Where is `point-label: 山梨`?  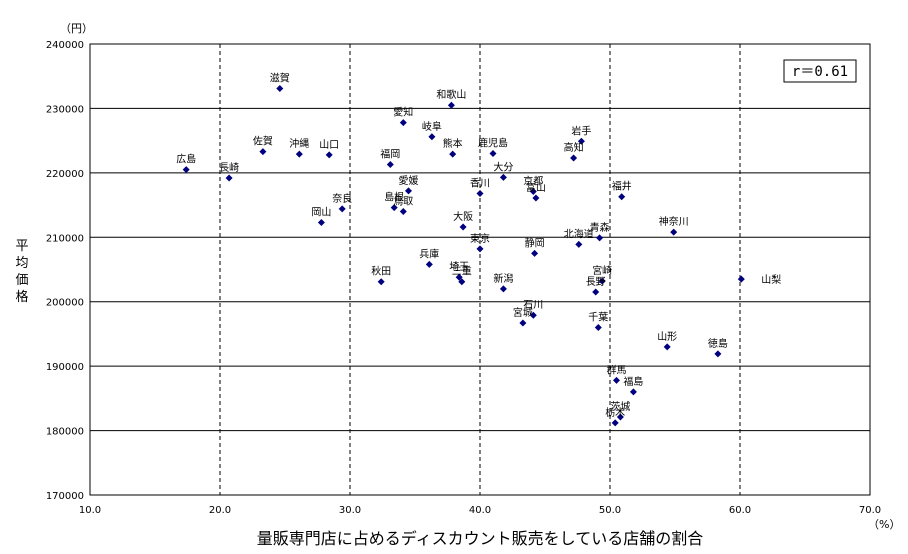 point-label: 山梨 is located at coordinates (771, 279).